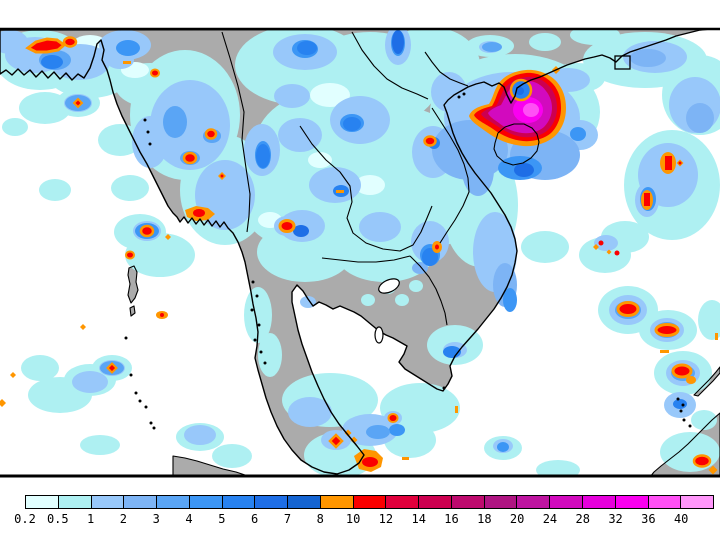  Describe the element at coordinates (379, 335) in the screenshot. I see `phu-quoc-island` at that location.